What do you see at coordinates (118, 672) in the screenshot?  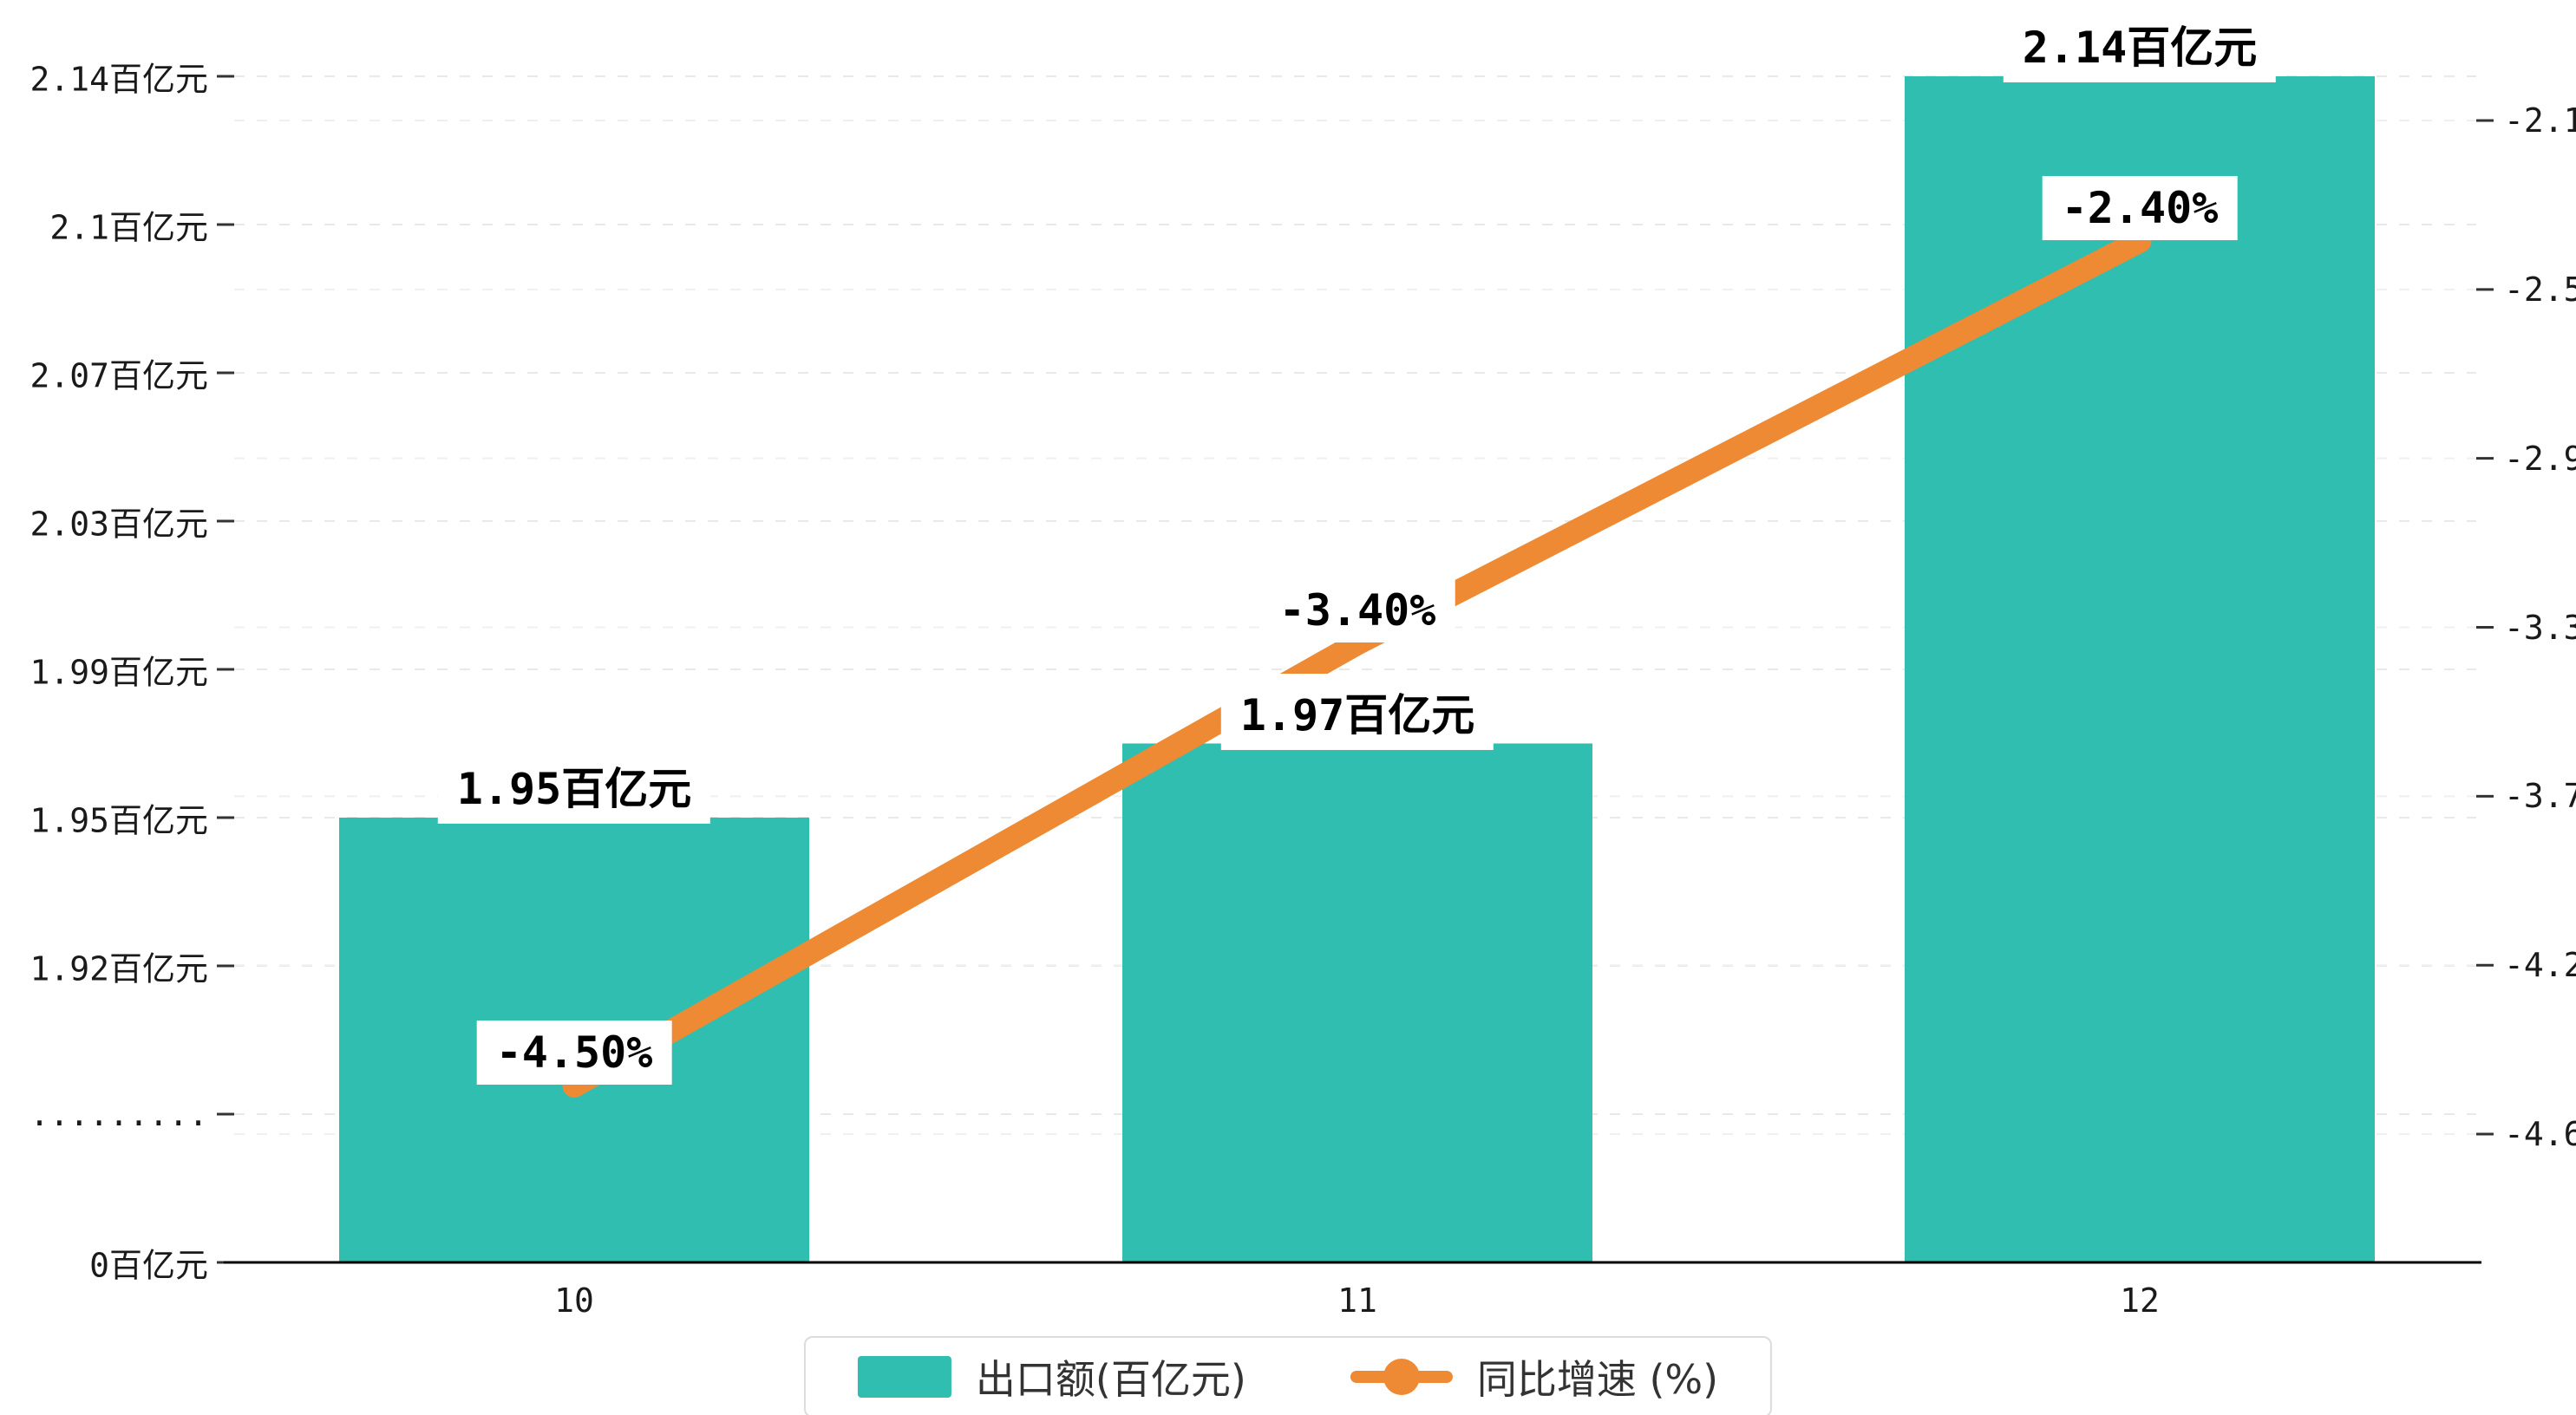 I see `y-axis-tick-label: 1.99百亿元` at bounding box center [118, 672].